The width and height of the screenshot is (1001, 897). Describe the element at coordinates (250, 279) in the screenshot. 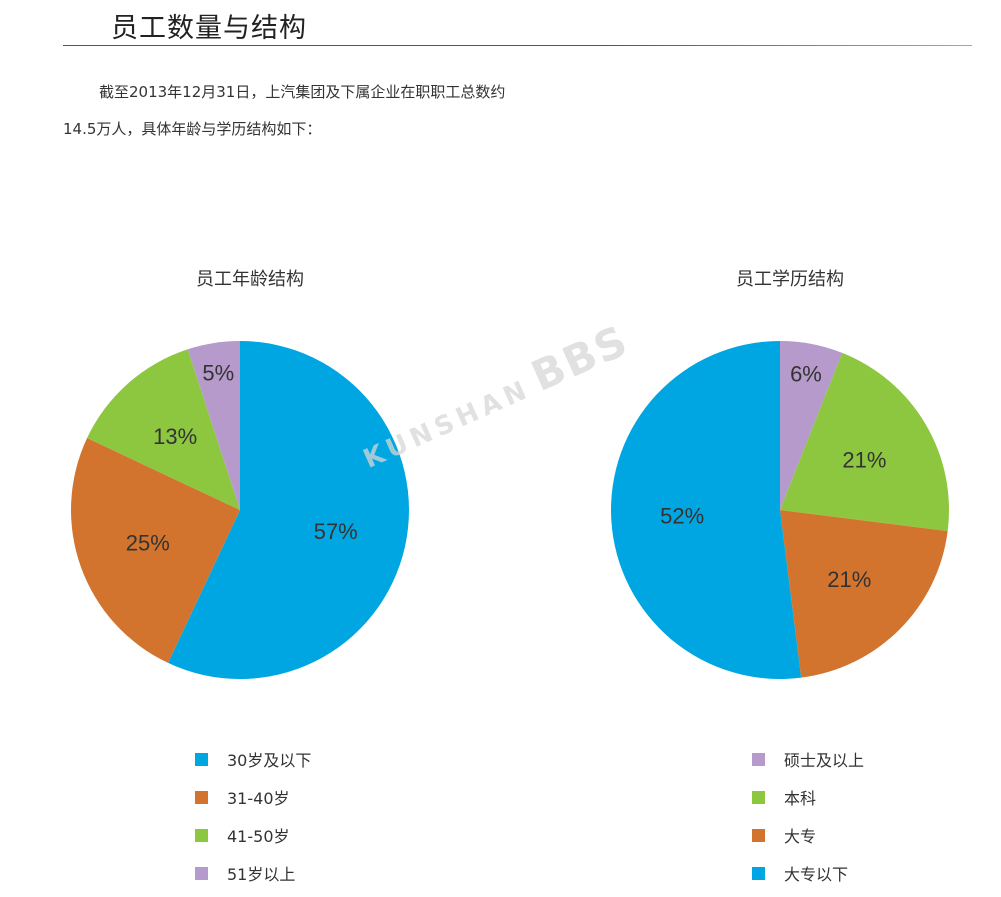

I see `chart-title-age: 员工年龄结构` at that location.